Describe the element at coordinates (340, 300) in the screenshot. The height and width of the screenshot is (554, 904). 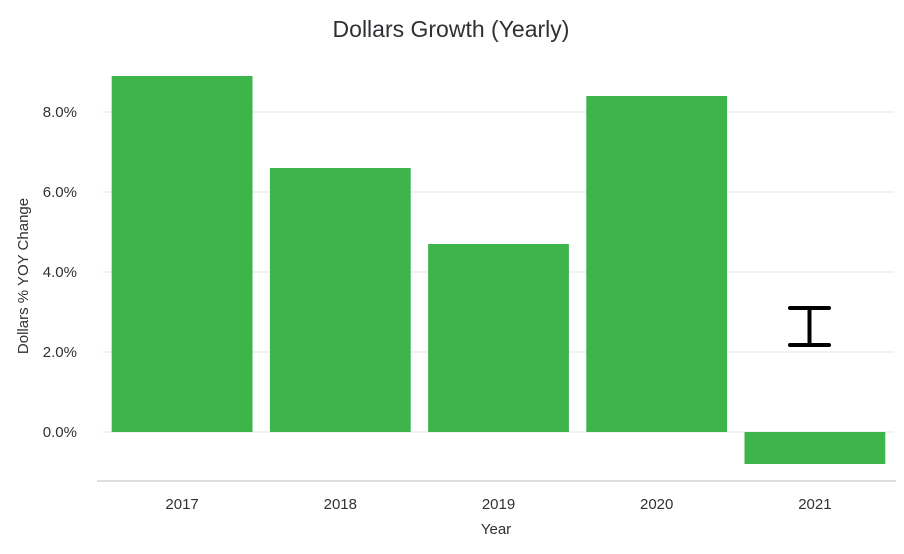
I see `bar-2018` at that location.